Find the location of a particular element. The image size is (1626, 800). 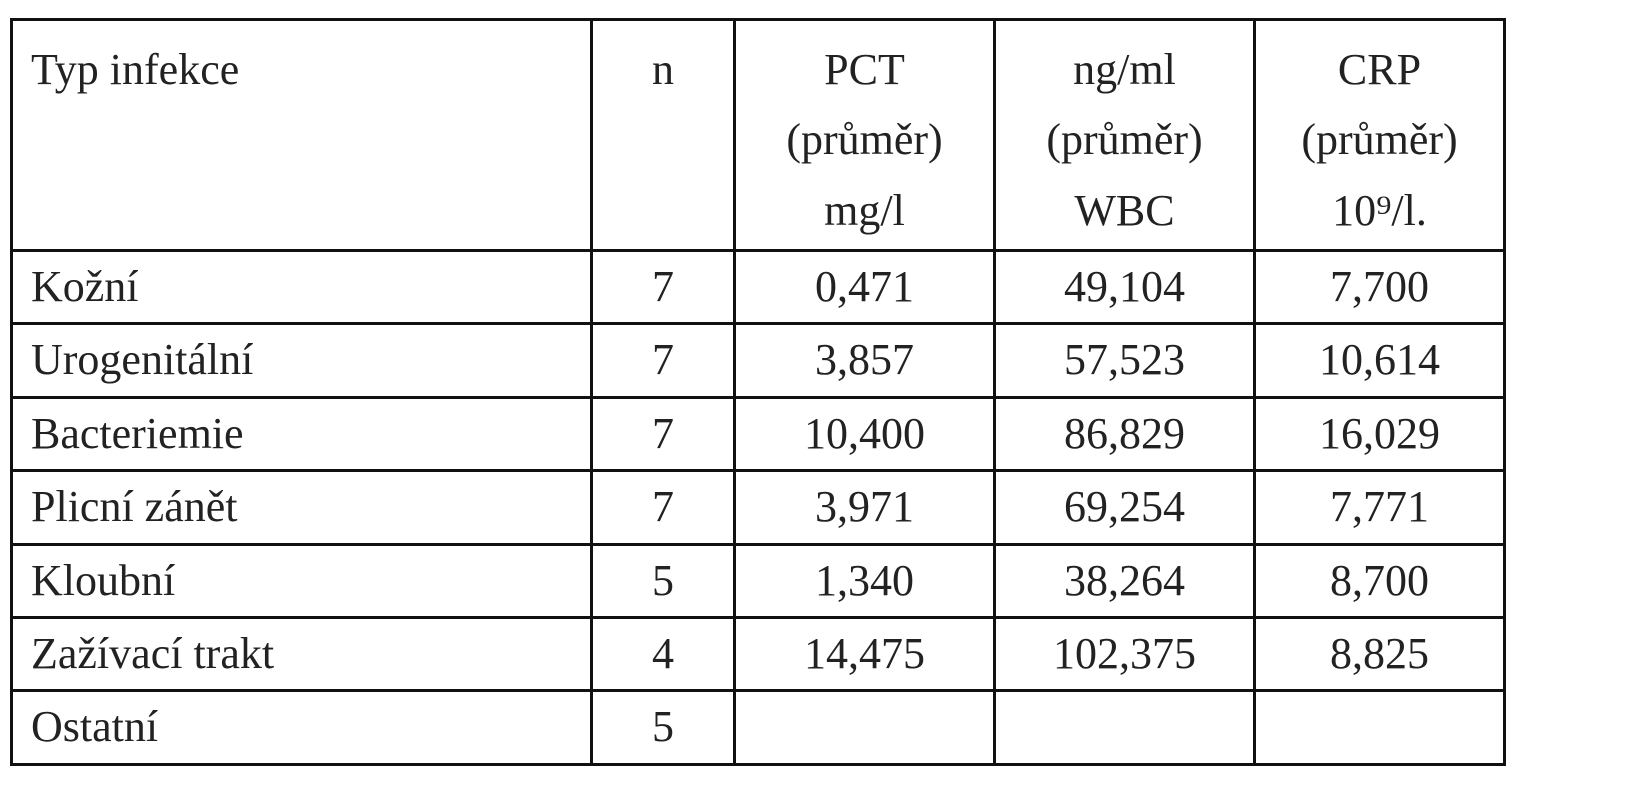

table-cell: 38,264 is located at coordinates (1124, 580).